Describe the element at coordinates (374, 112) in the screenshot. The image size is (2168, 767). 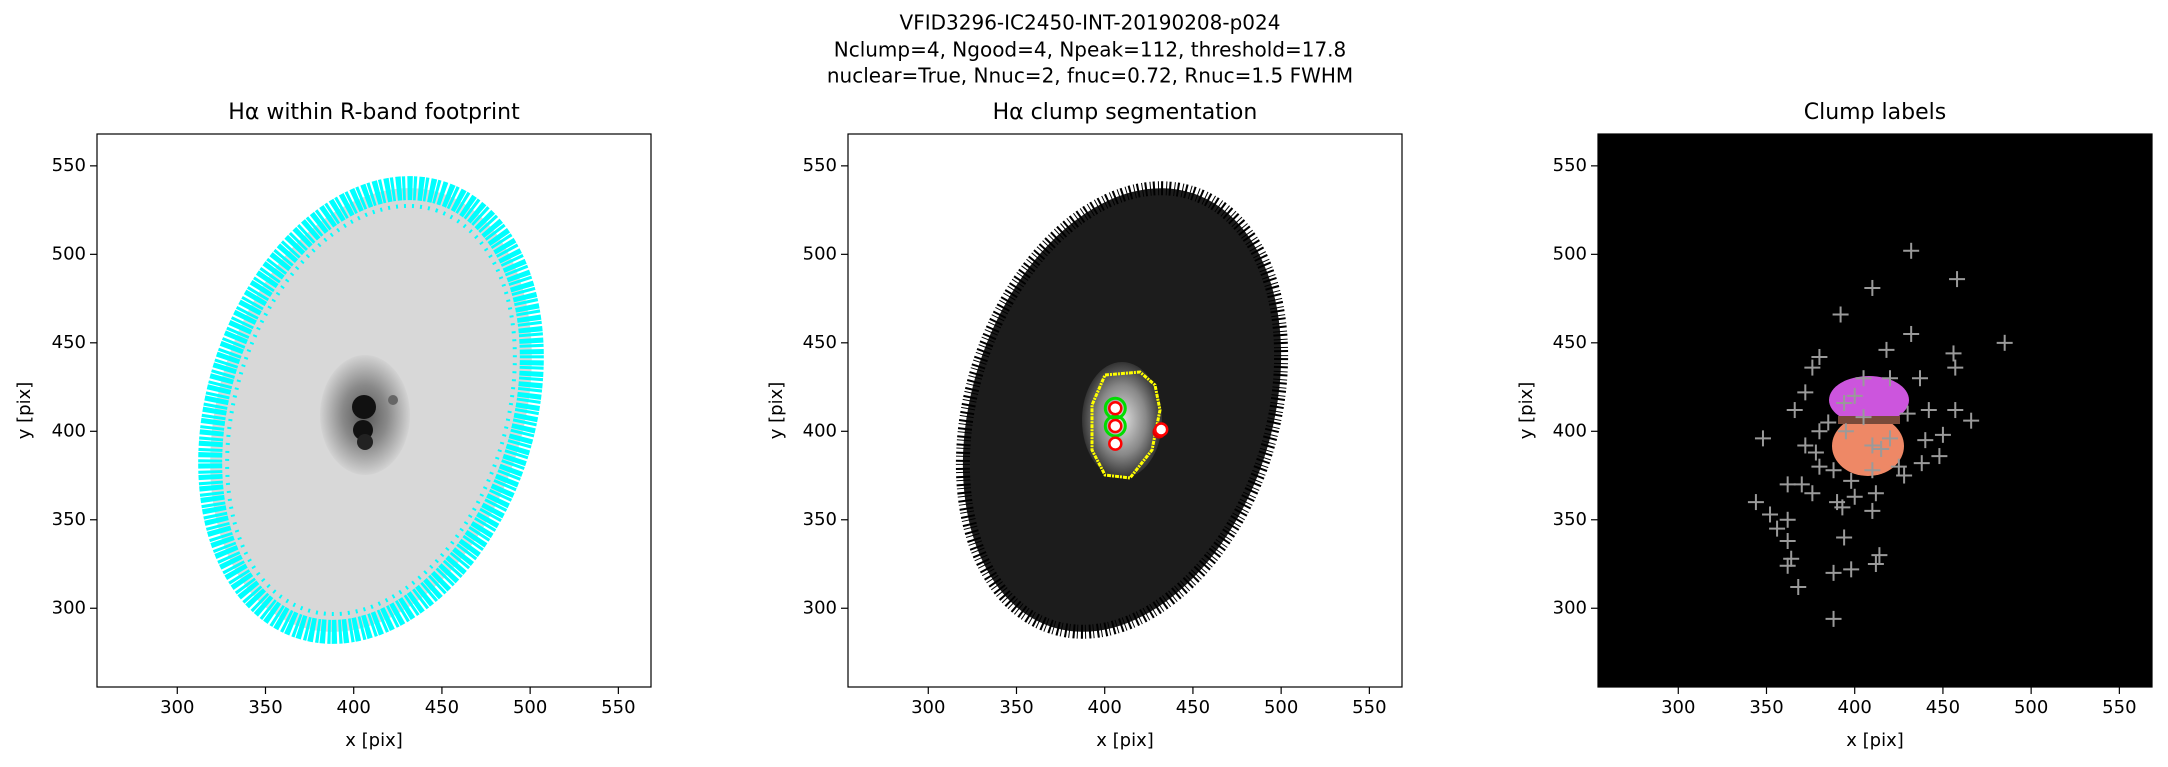
I see `panel-title: Hα within R-band footprint` at that location.